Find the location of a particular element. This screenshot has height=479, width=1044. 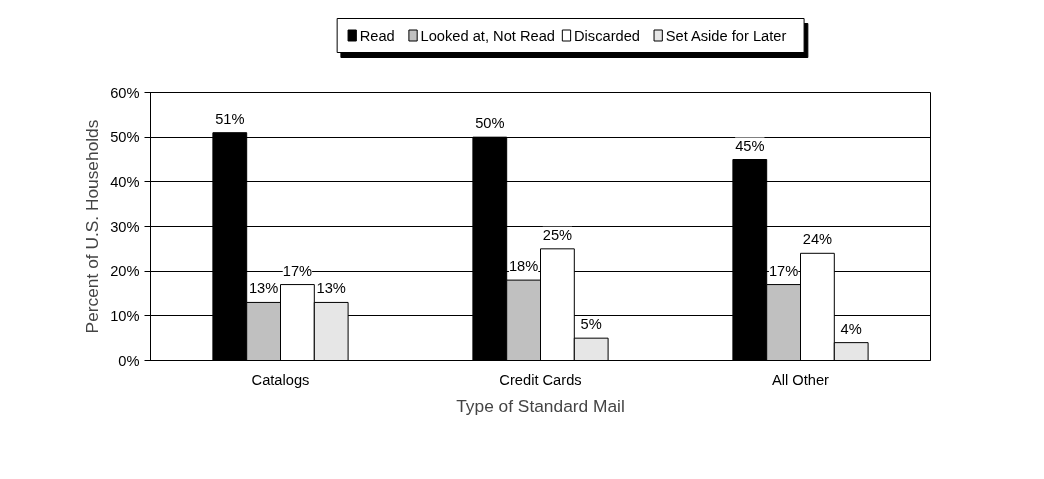

x-tick-label: Credit Cards is located at coordinates (540, 379).